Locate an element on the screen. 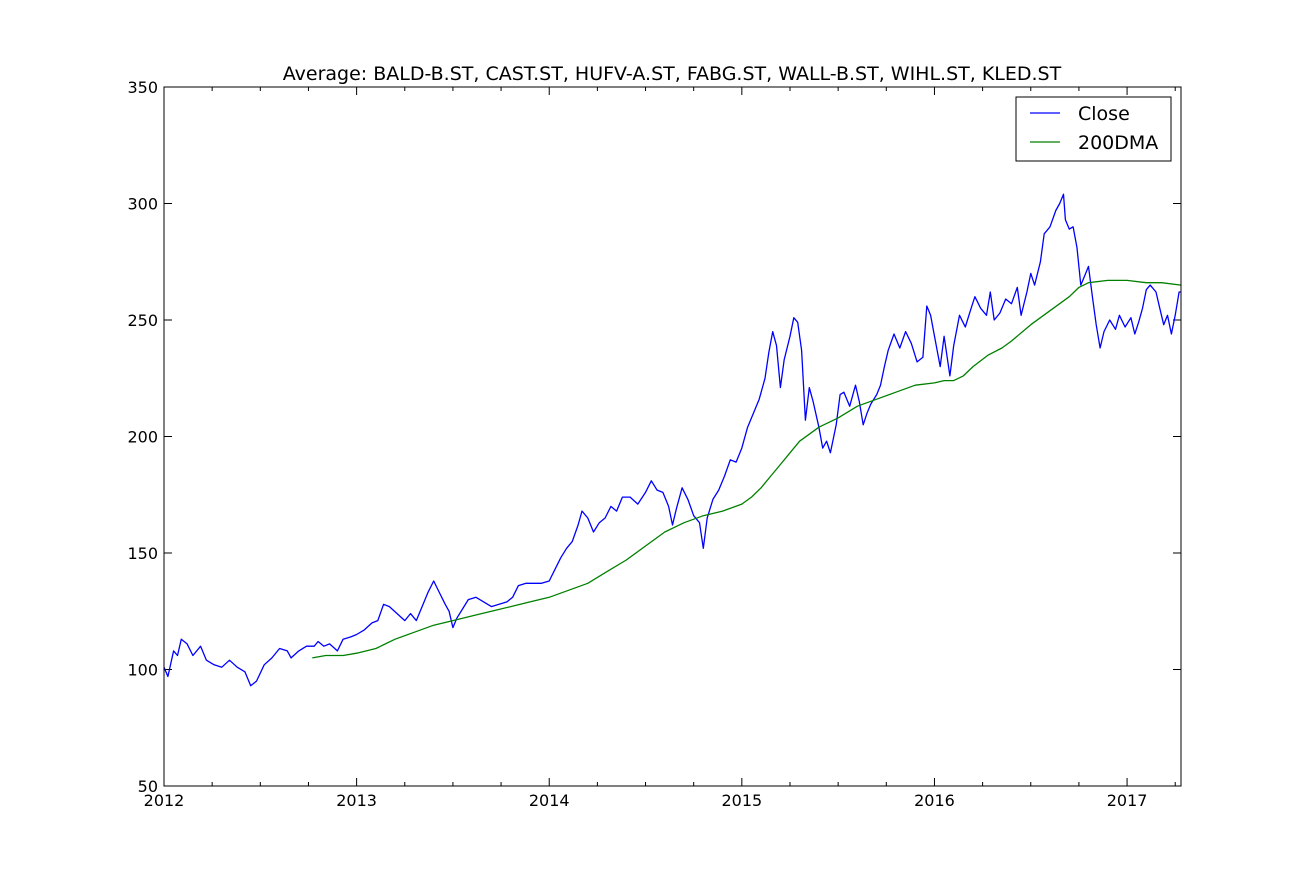 The height and width of the screenshot is (873, 1312). x-tick-label: 2016 is located at coordinates (934, 800).